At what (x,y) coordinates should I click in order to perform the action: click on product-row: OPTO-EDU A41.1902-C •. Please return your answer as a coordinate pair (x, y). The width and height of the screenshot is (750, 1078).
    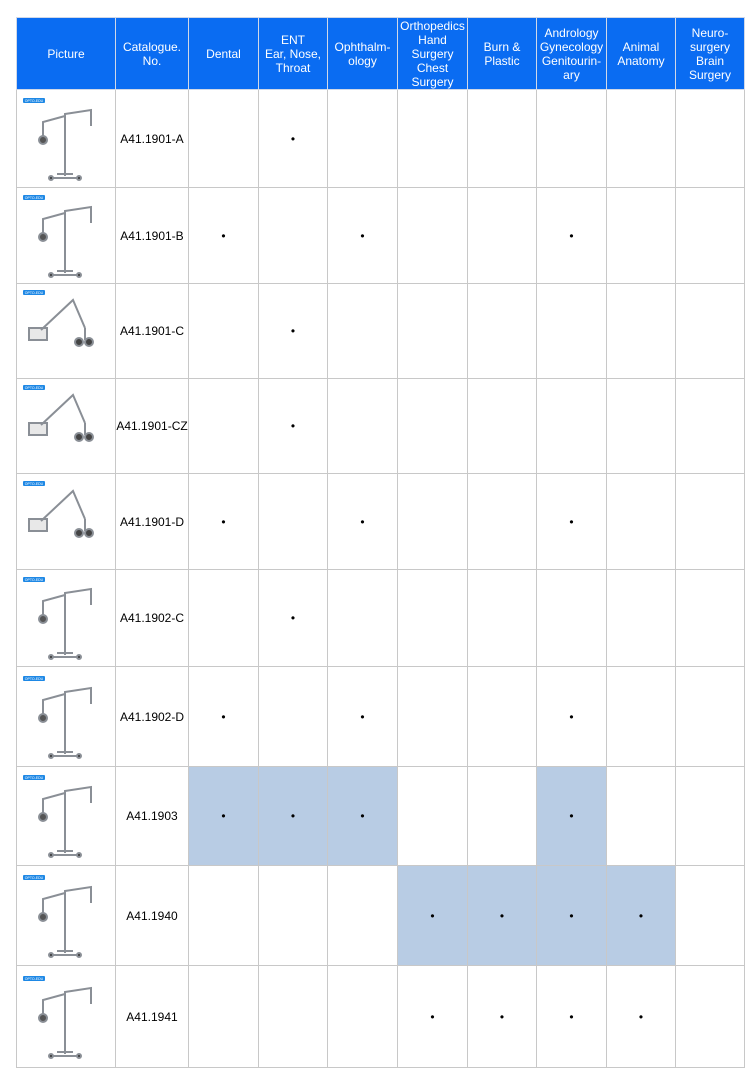
    Looking at the image, I should click on (380, 618).